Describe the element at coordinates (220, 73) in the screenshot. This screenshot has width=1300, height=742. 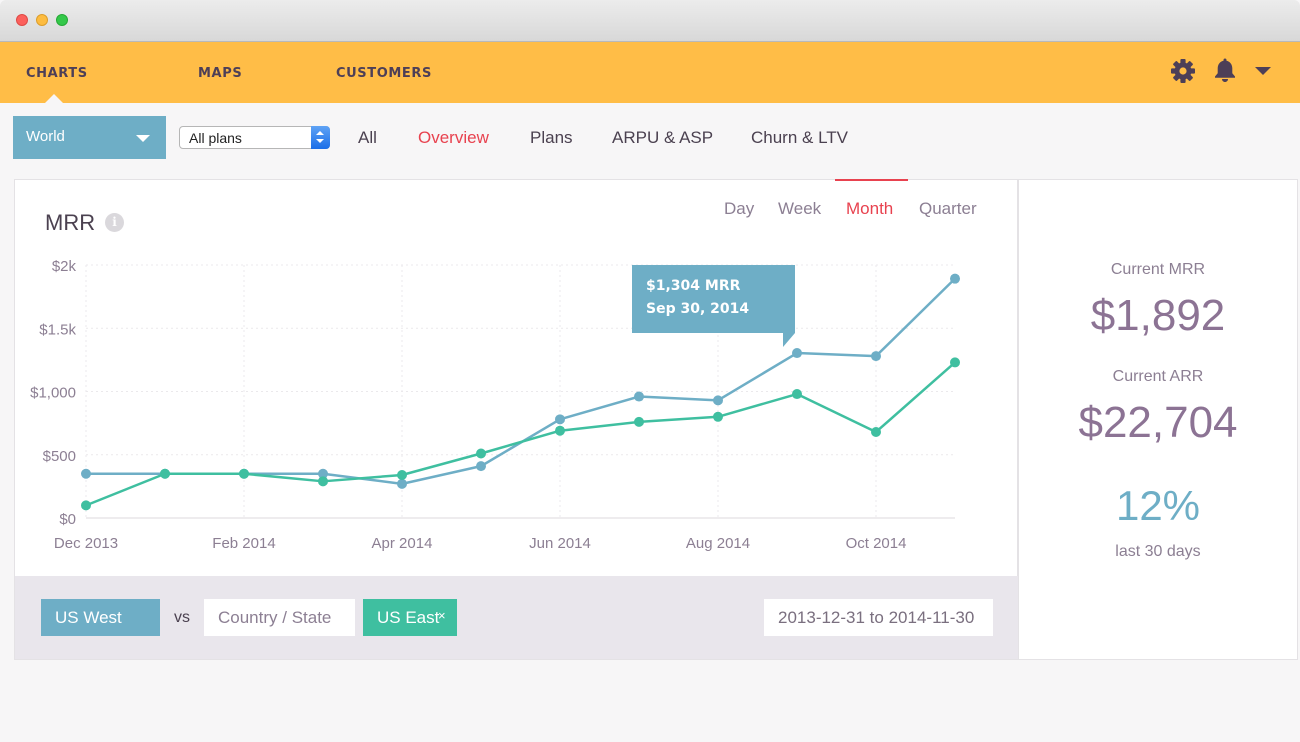
I see `nav-maps: MAPS` at that location.